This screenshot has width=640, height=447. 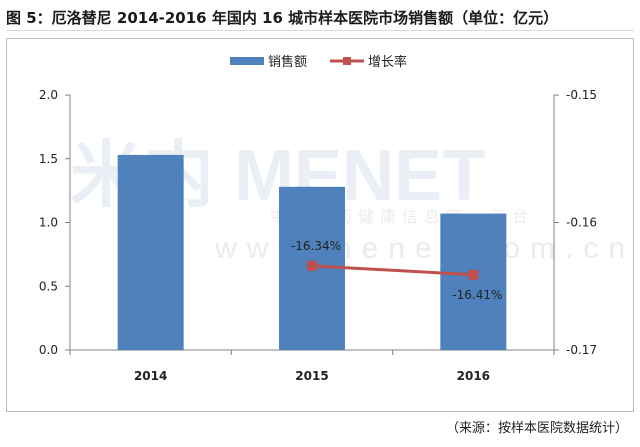 I want to click on left-tick-label: 1.0, so click(x=48, y=223).